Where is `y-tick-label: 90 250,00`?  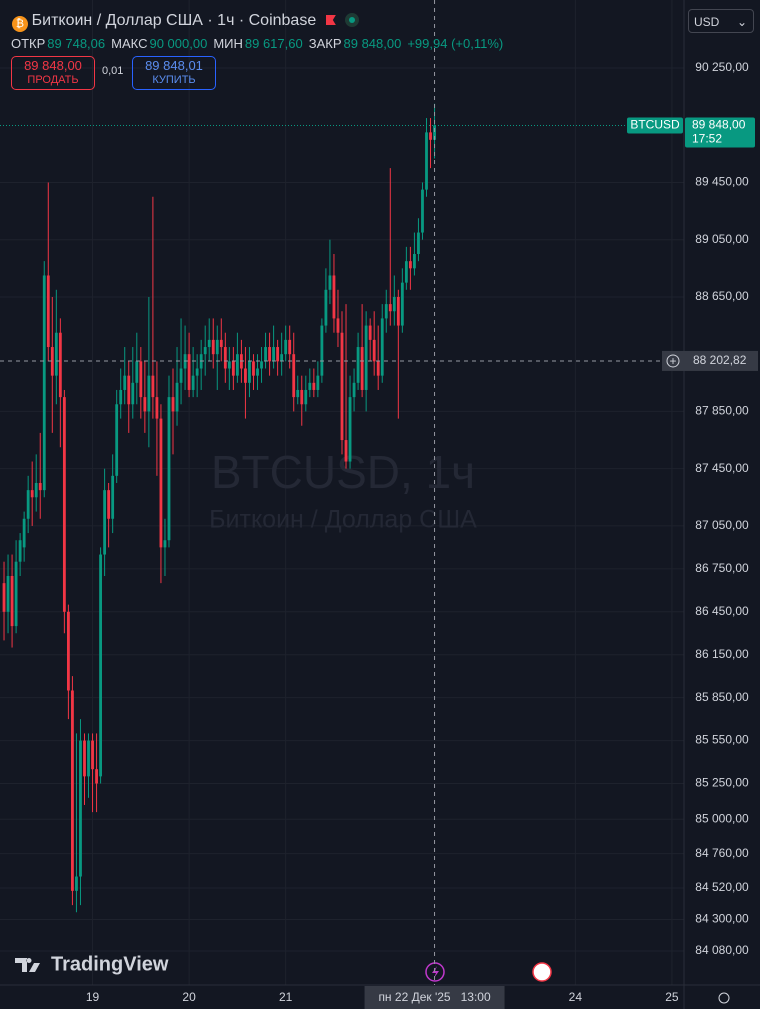
y-tick-label: 90 250,00 is located at coordinates (722, 67).